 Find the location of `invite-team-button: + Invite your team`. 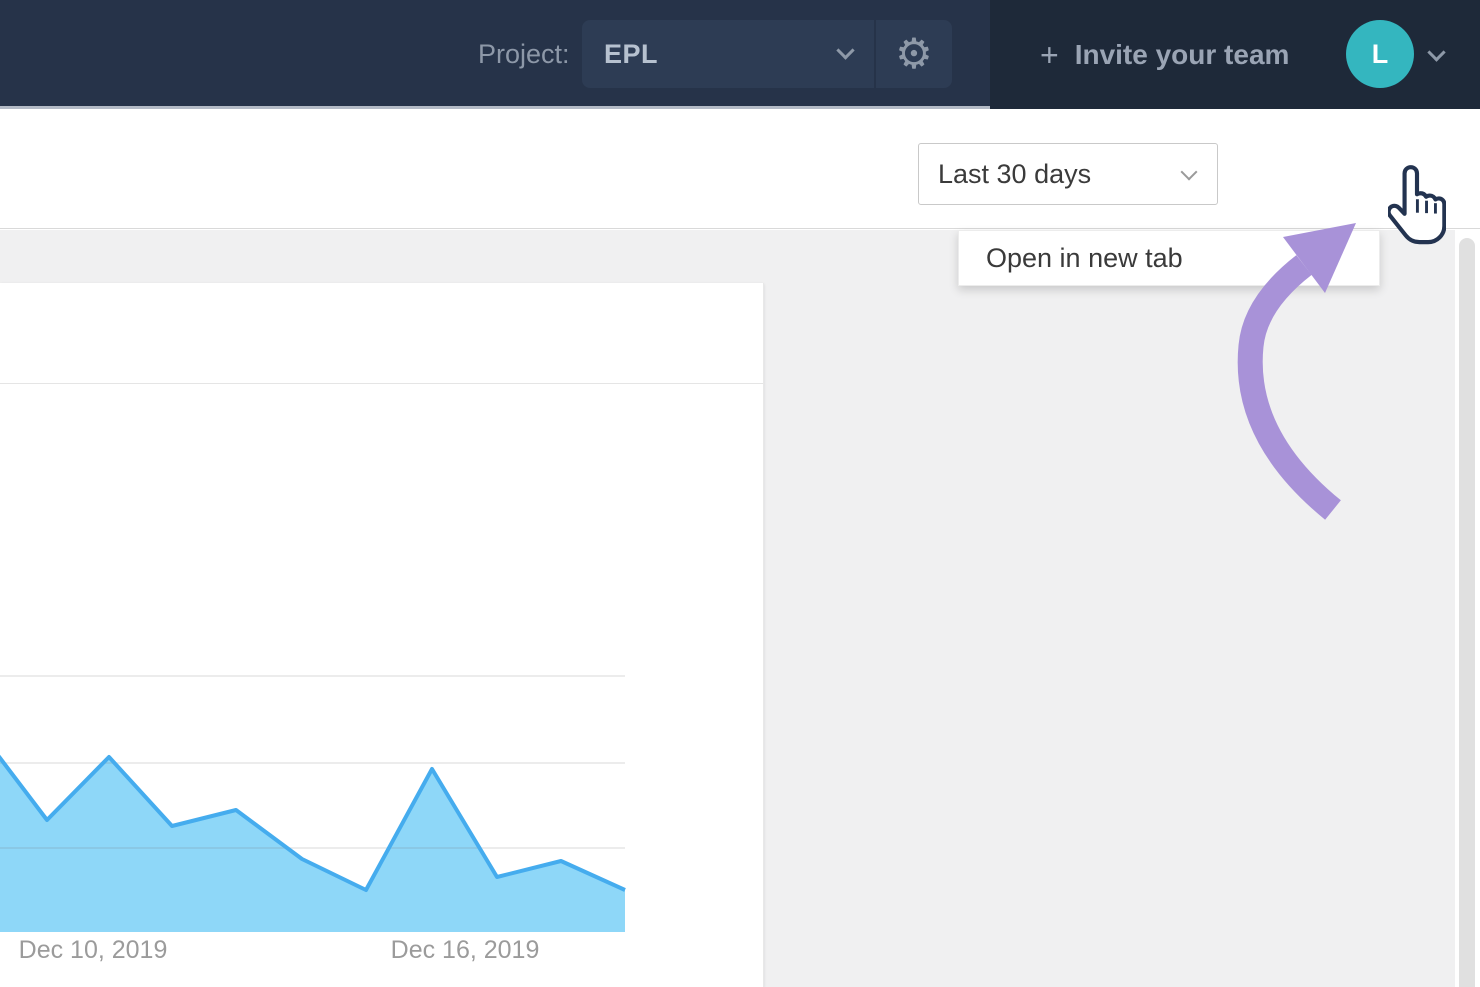

invite-team-button: + Invite your team is located at coordinates (1164, 54).